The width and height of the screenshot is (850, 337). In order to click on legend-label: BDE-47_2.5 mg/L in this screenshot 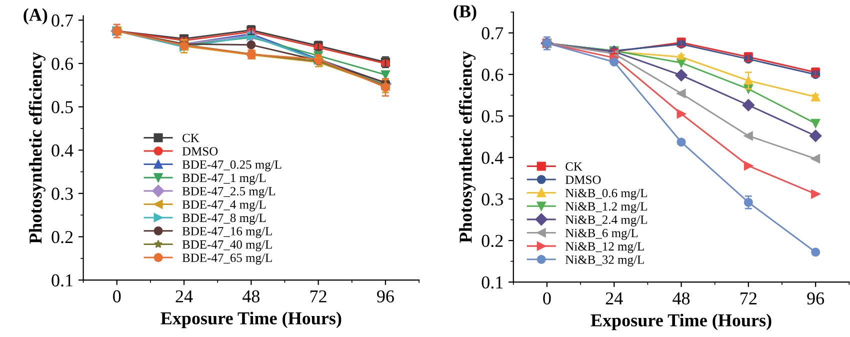, I will do `click(229, 192)`.